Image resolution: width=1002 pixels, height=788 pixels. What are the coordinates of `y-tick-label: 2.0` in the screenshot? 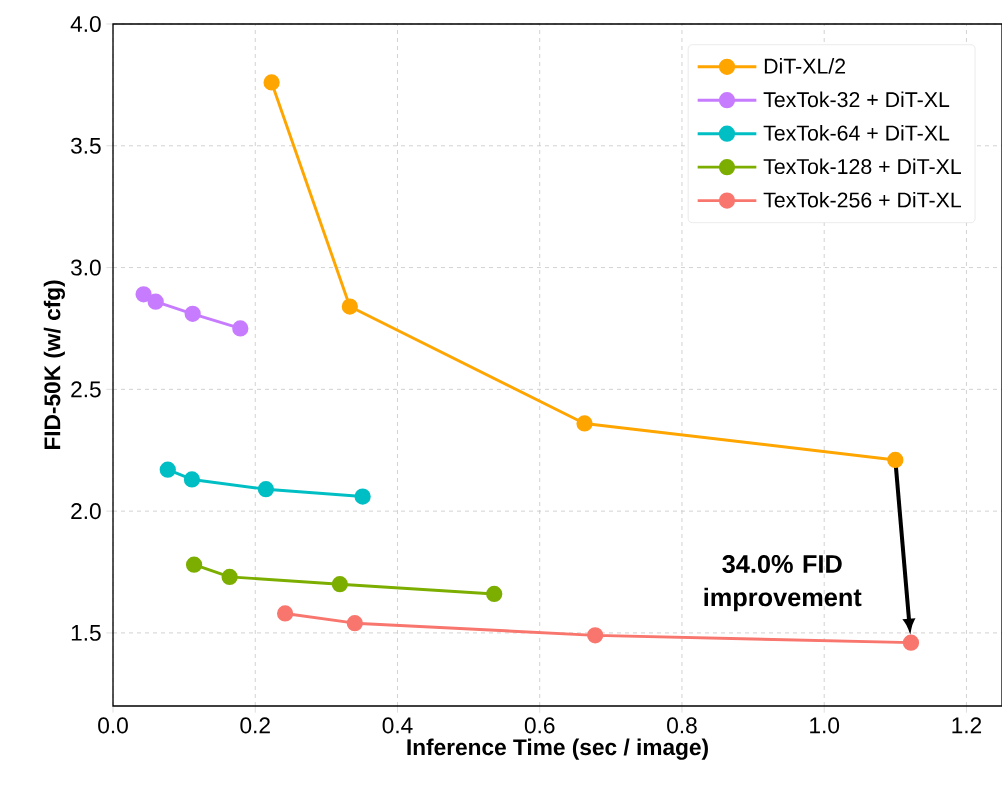 It's located at (86, 511).